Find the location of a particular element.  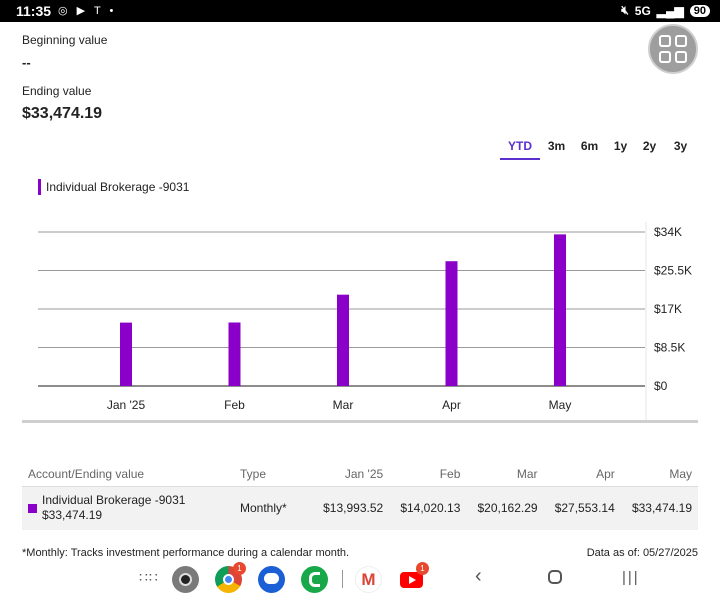

chrome-badge: 1 is located at coordinates (239, 568).